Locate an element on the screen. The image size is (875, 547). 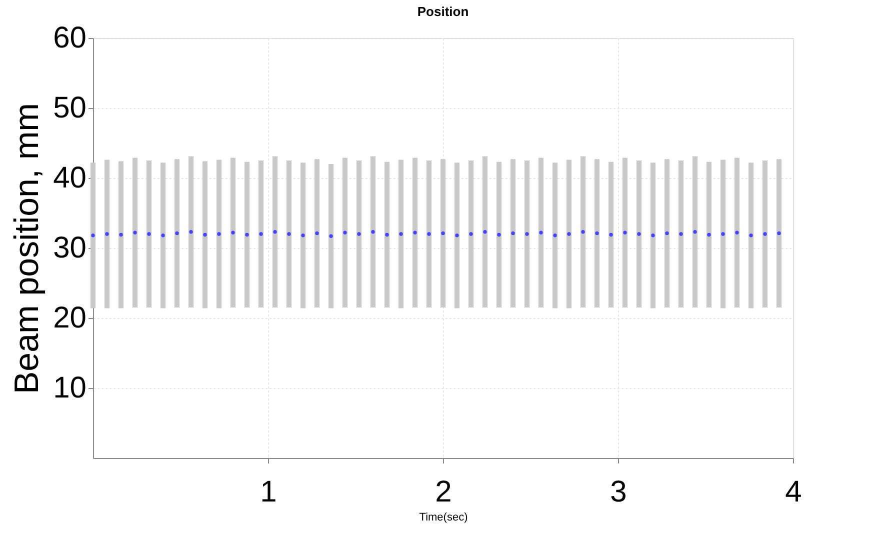
y-tick-label: 20 is located at coordinates (69, 318).